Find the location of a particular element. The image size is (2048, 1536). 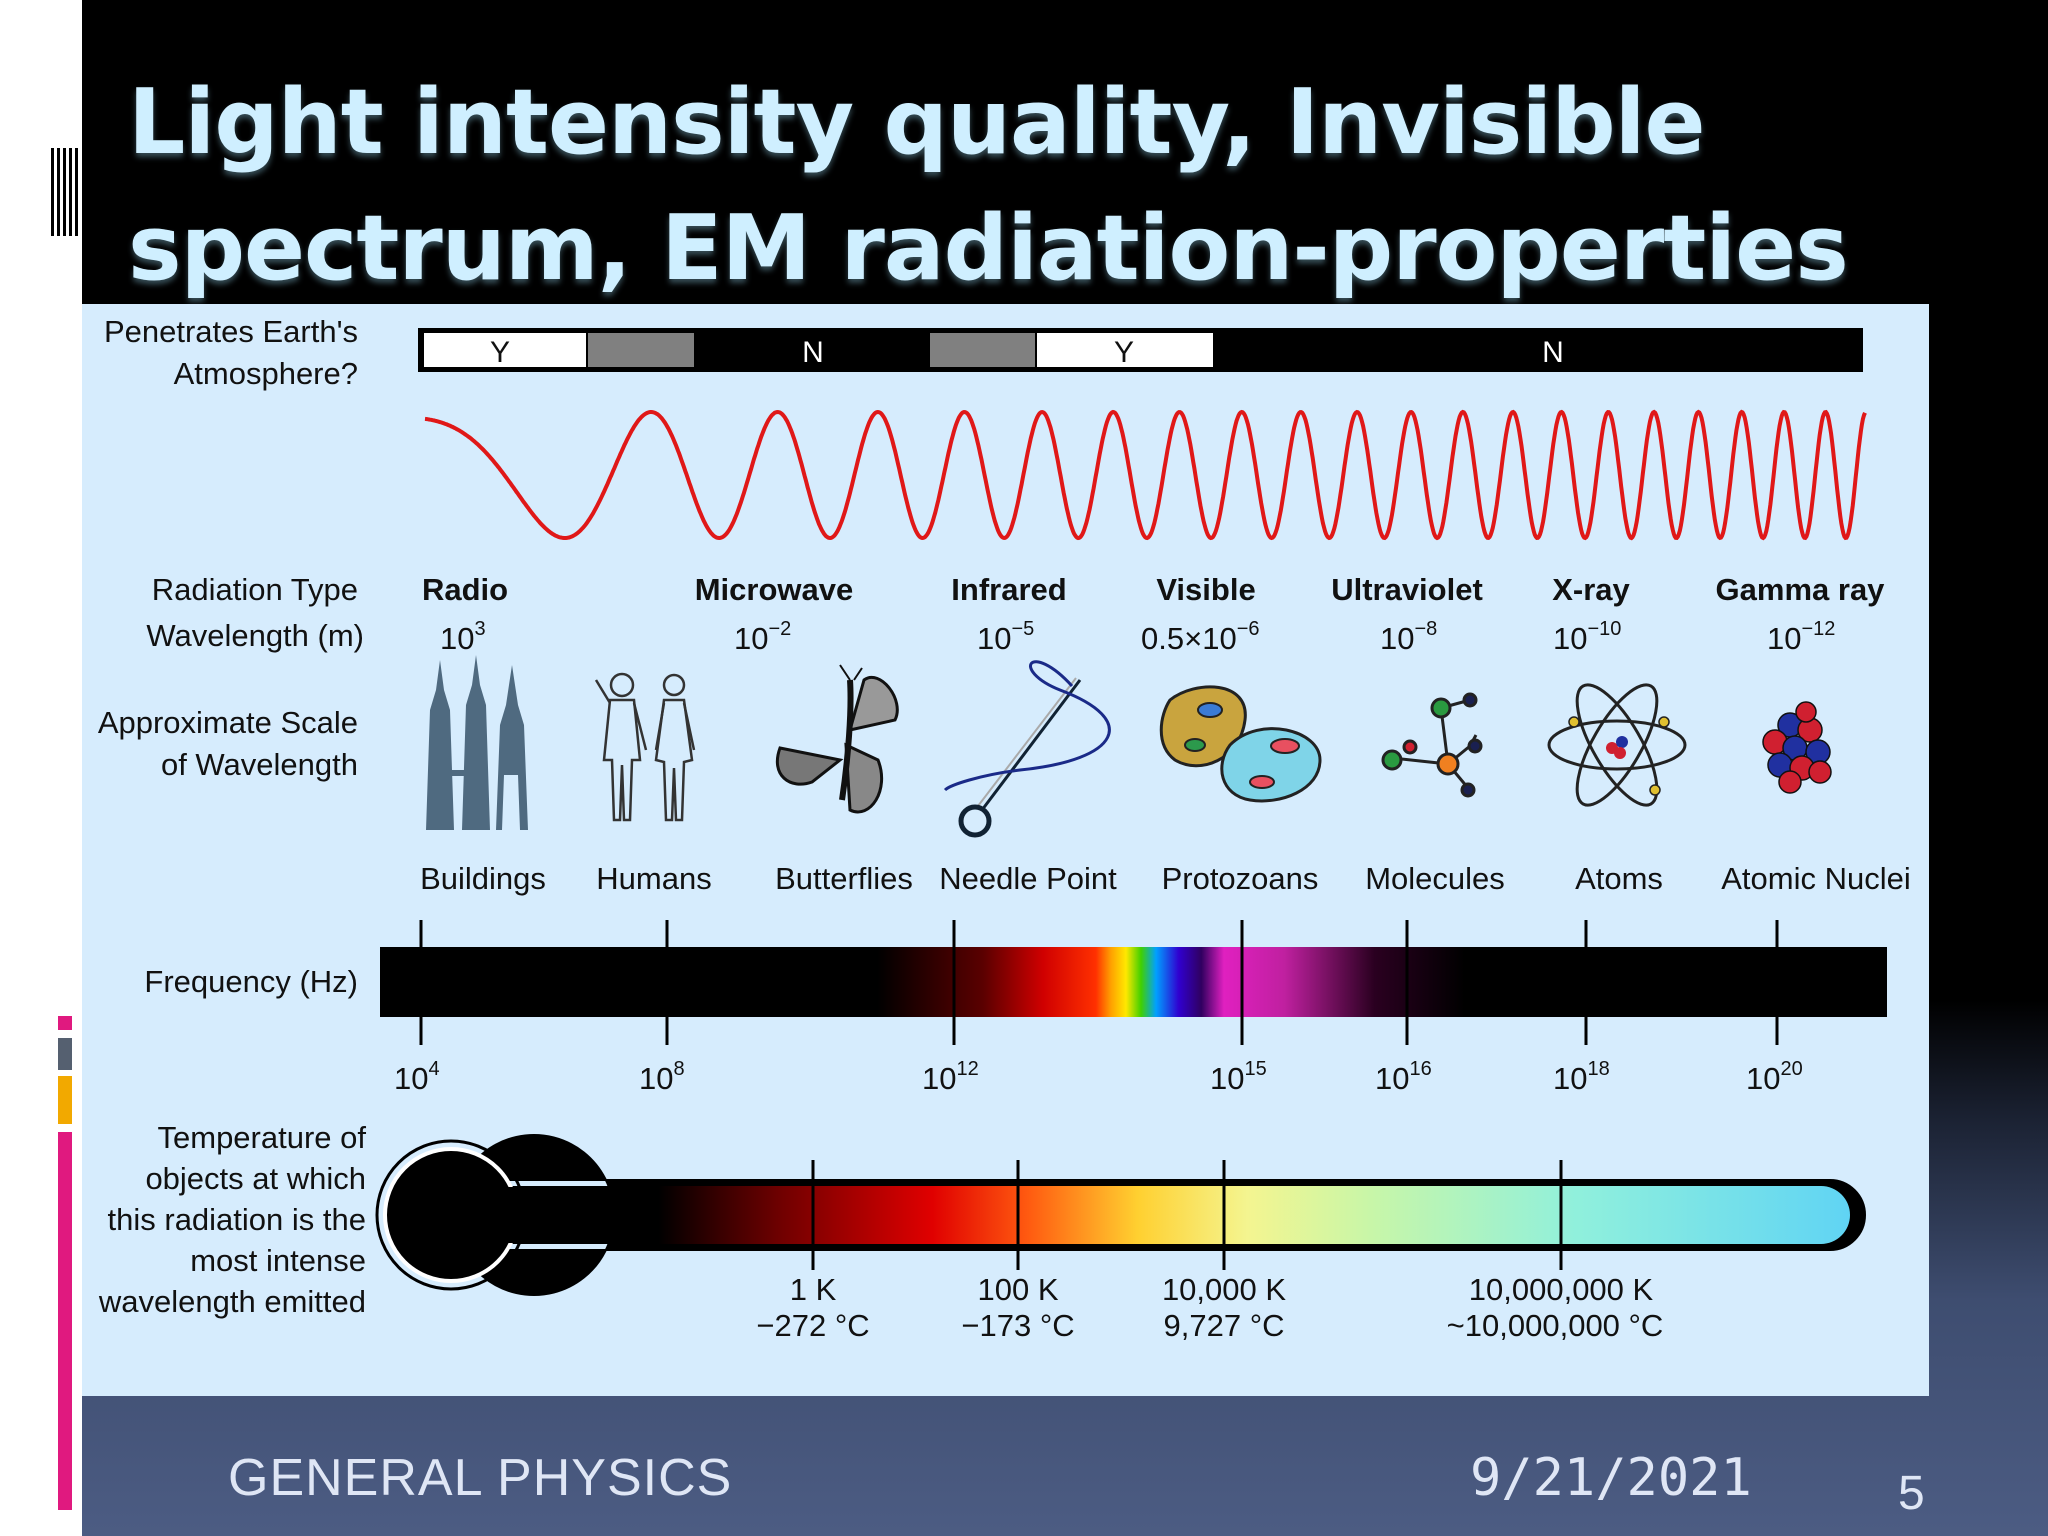

wavelength-ultraviolet-base: 10 is located at coordinates (1397, 638).